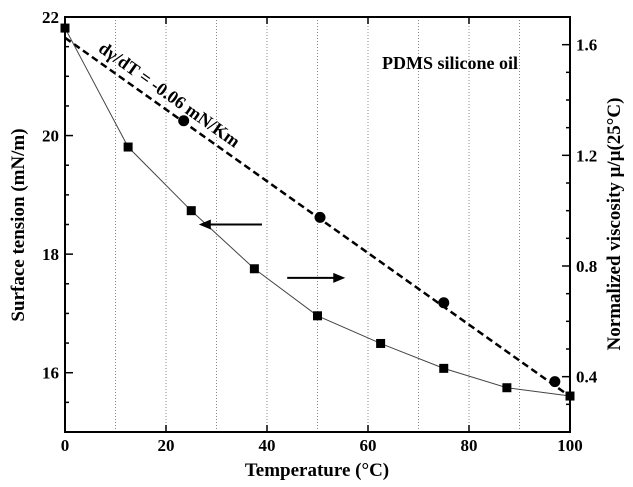 The height and width of the screenshot is (487, 633). What do you see at coordinates (316, 277) in the screenshot?
I see `right-axis-arrow` at bounding box center [316, 277].